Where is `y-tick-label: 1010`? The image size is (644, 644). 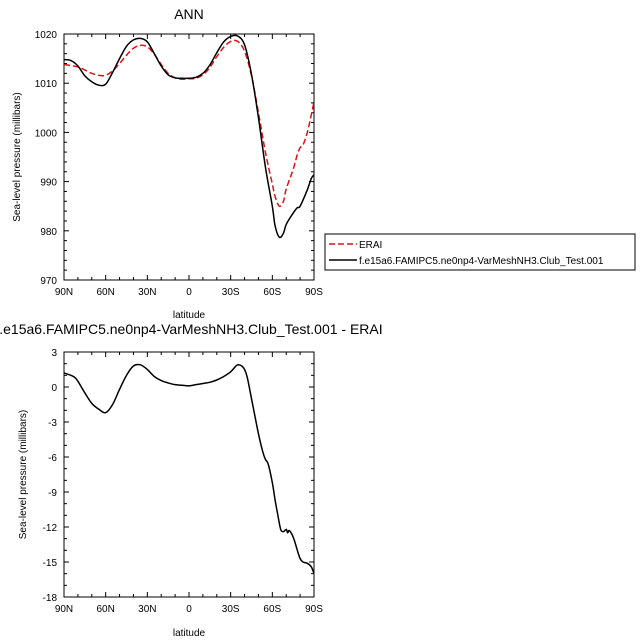
y-tick-label: 1010 is located at coordinates (46, 84).